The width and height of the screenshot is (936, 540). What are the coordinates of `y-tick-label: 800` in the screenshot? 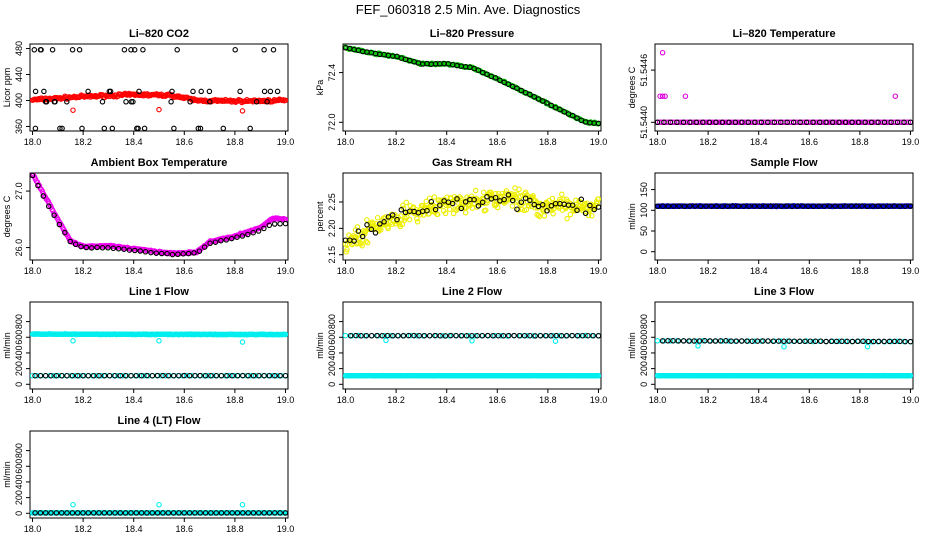 It's located at (644, 321).